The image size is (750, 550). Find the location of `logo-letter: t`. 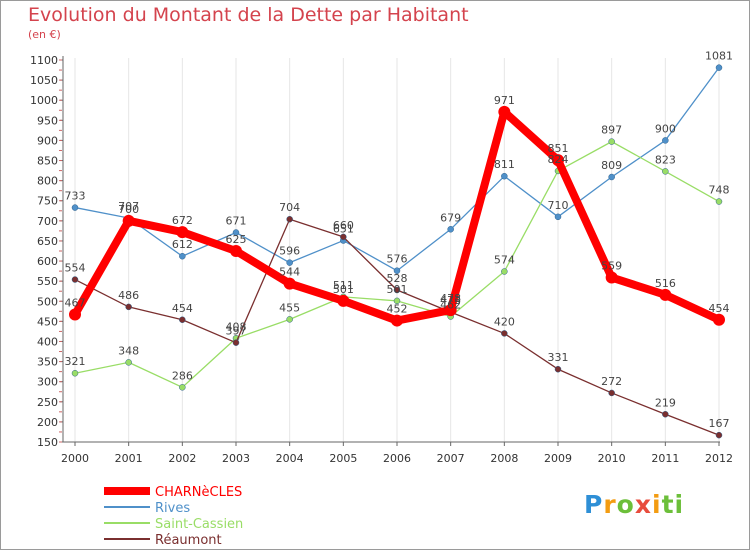

logo-letter: t is located at coordinates (668, 504).